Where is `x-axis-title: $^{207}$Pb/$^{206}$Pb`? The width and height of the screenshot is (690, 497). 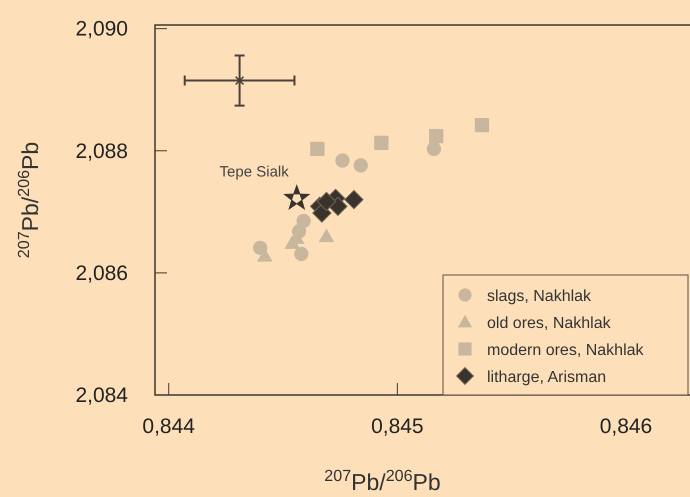
x-axis-title: $^{207}$Pb/$^{206}$Pb is located at coordinates (382, 481).